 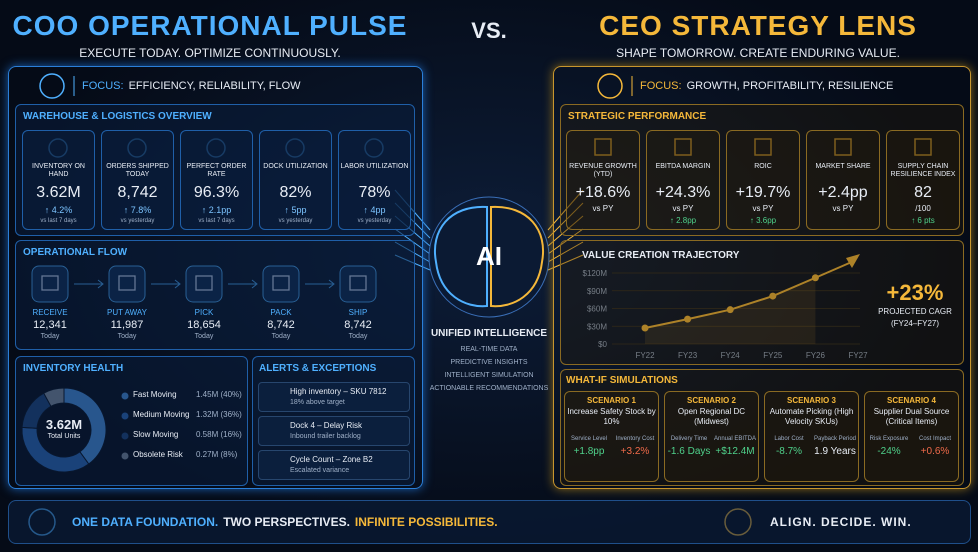 I want to click on kpi-label: LABOR UTILIZATION, so click(x=374, y=166).